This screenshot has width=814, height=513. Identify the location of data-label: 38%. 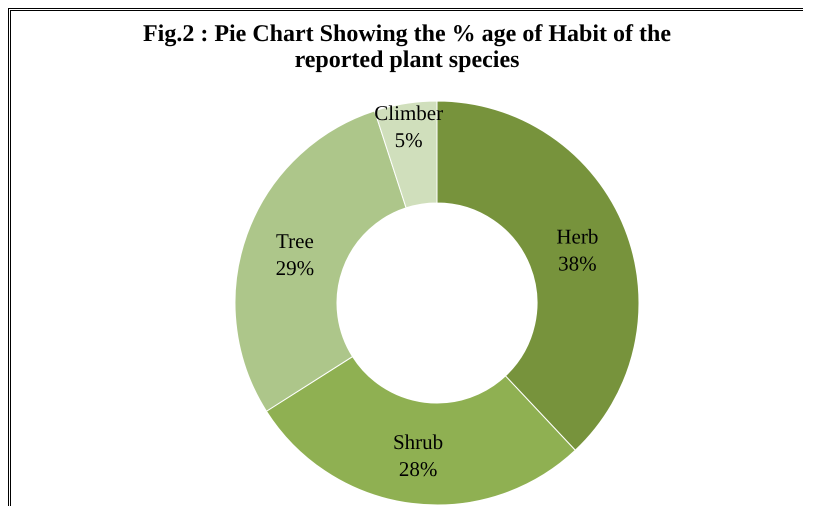
(577, 263).